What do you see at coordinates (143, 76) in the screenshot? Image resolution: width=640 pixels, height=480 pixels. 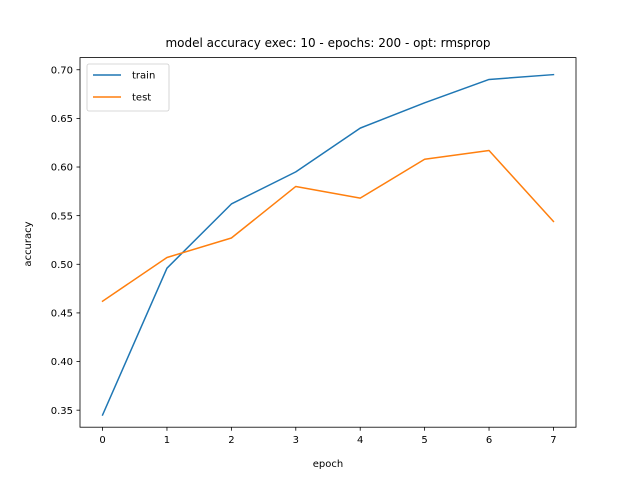 I see `legend-label-train: train` at bounding box center [143, 76].